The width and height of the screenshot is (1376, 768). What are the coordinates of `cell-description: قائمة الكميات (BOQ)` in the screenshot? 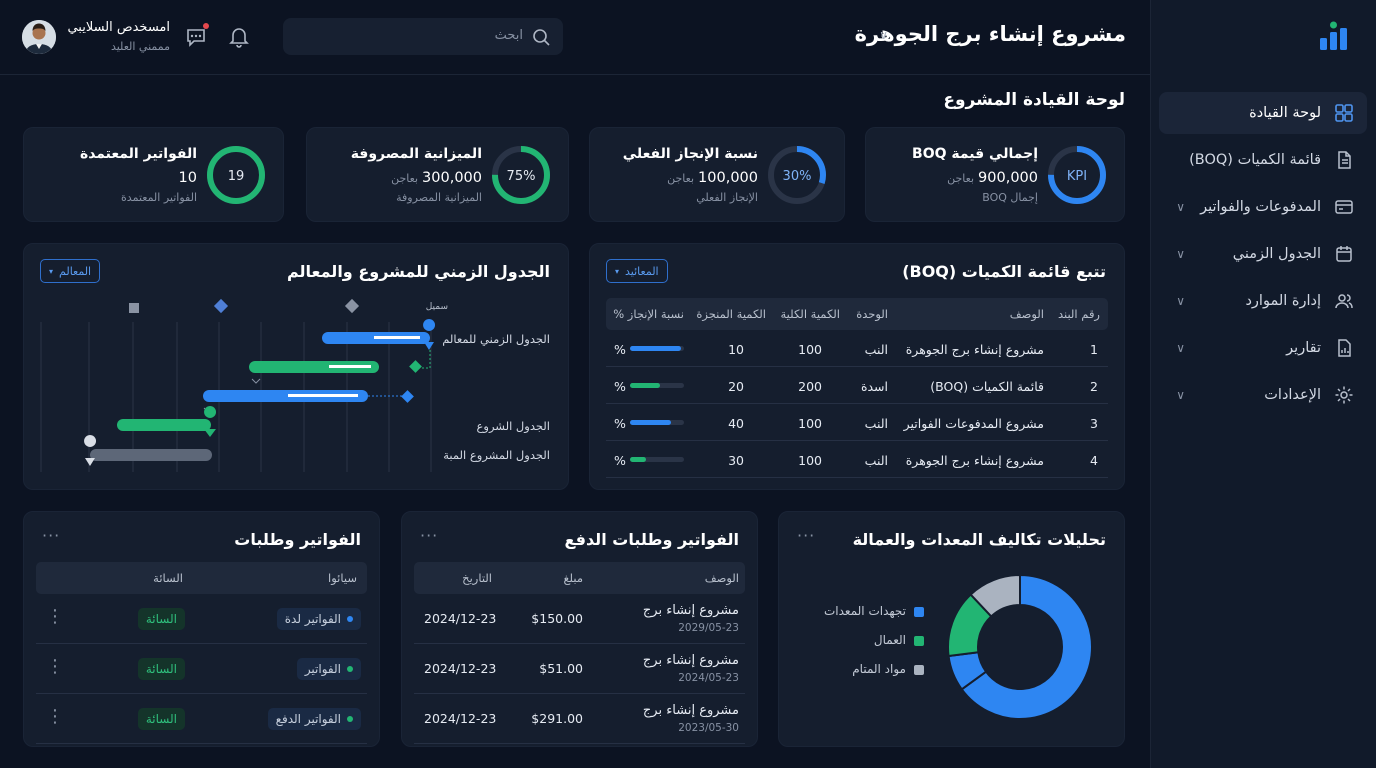 It's located at (987, 386).